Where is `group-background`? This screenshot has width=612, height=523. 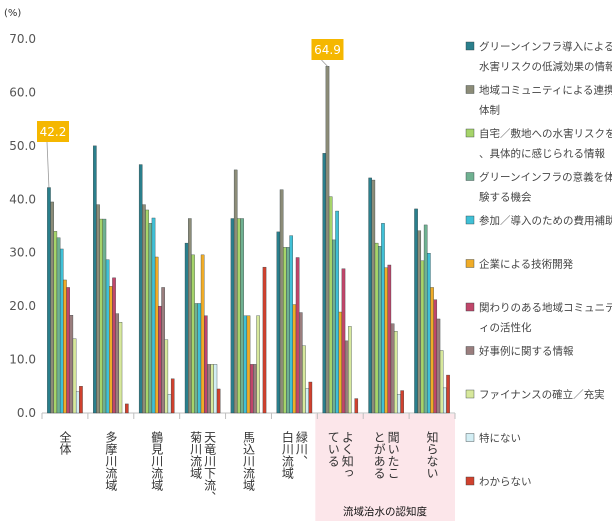 group-background is located at coordinates (385, 467).